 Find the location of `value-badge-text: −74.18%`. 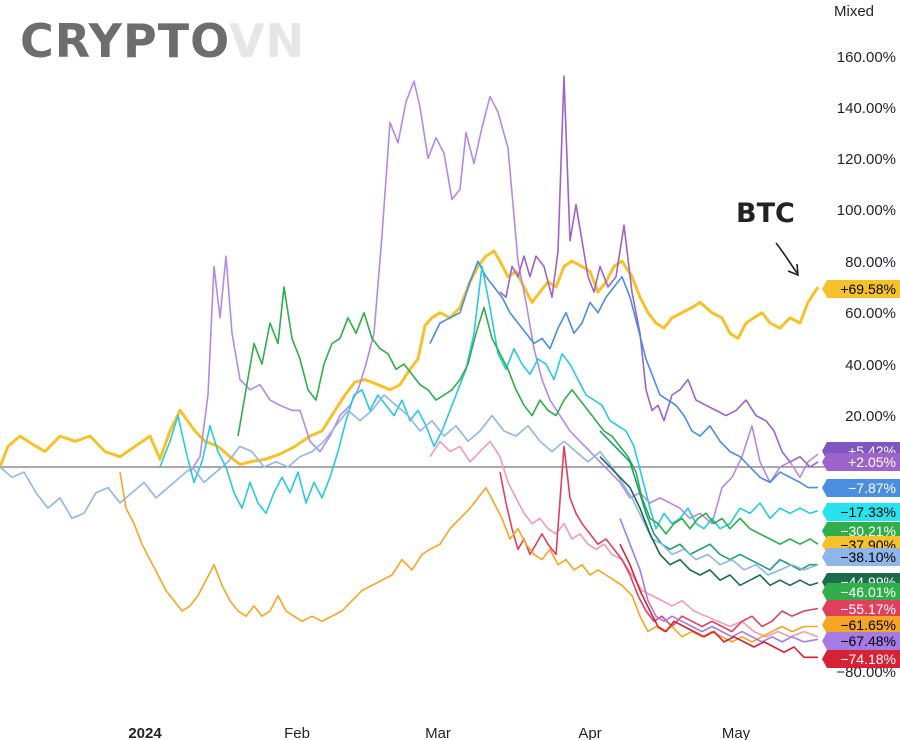

value-badge-text: −74.18% is located at coordinates (868, 659).